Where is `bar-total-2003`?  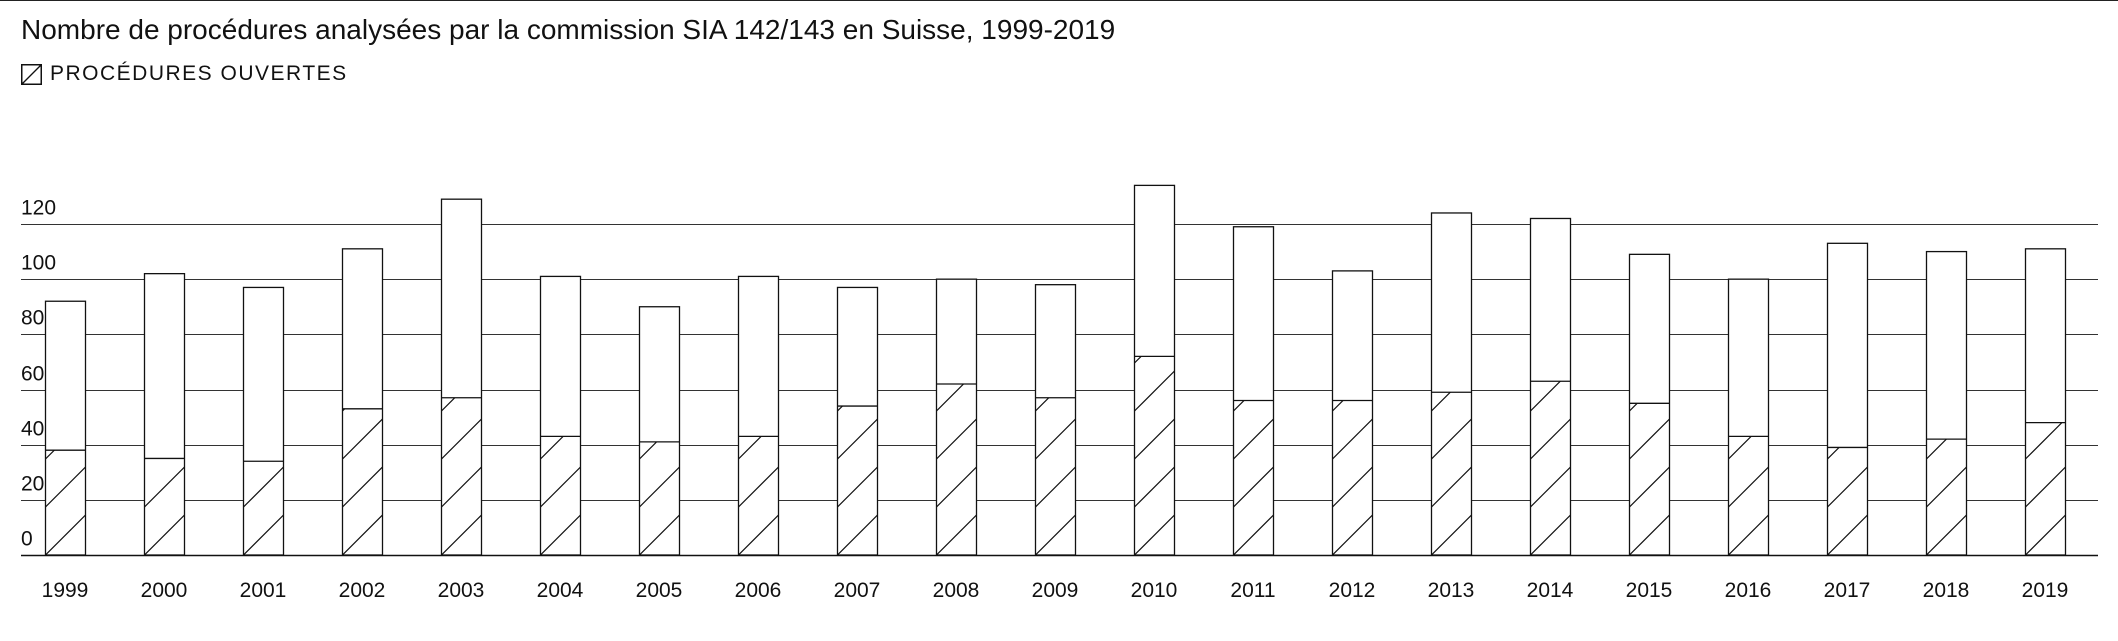
bar-total-2003 is located at coordinates (461, 377).